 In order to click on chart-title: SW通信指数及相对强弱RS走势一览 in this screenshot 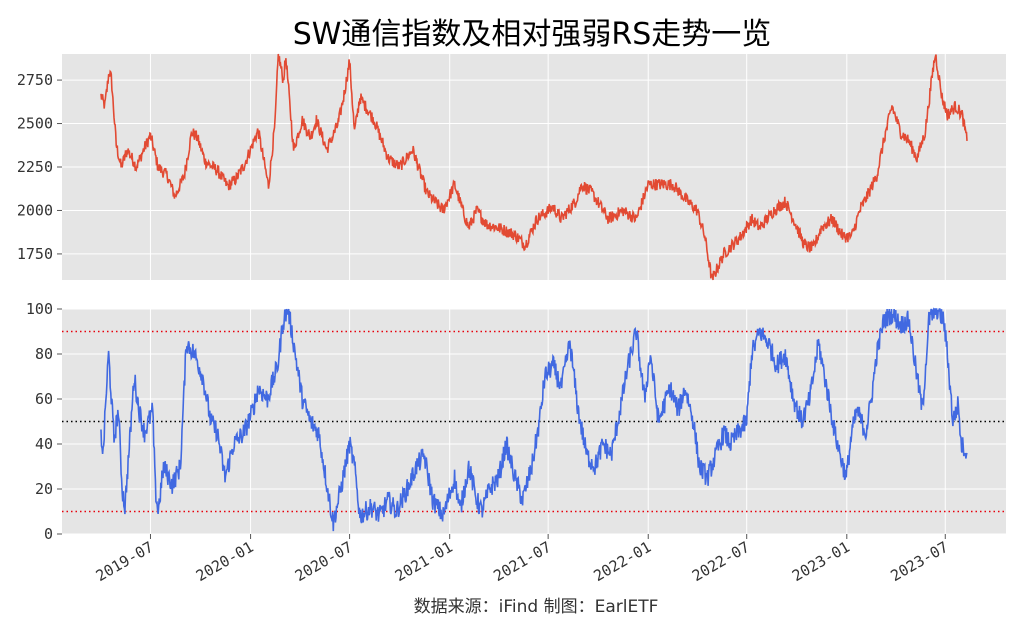, I will do `click(532, 34)`.